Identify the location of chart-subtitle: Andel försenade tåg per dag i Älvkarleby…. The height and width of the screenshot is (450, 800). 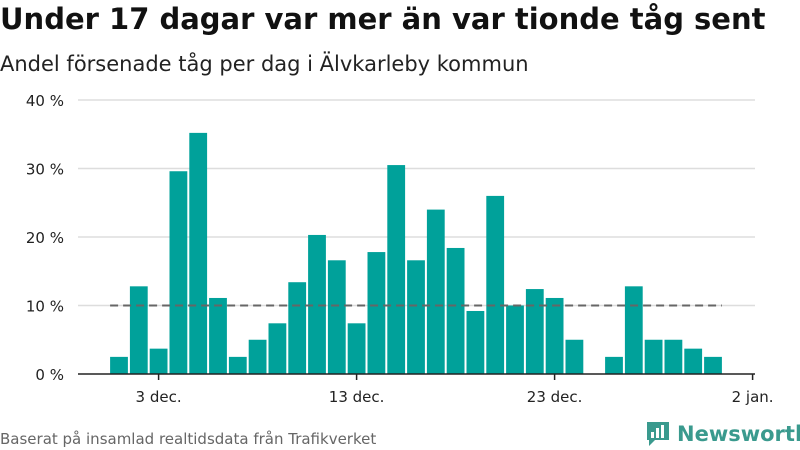
(264, 64).